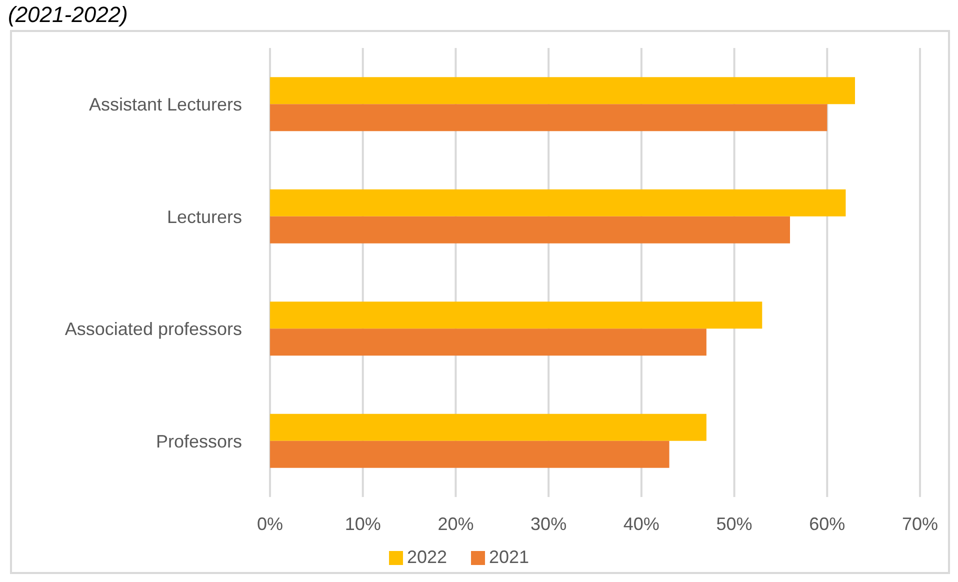 The image size is (958, 582). Describe the element at coordinates (426, 557) in the screenshot. I see `legend-label: 2022` at that location.